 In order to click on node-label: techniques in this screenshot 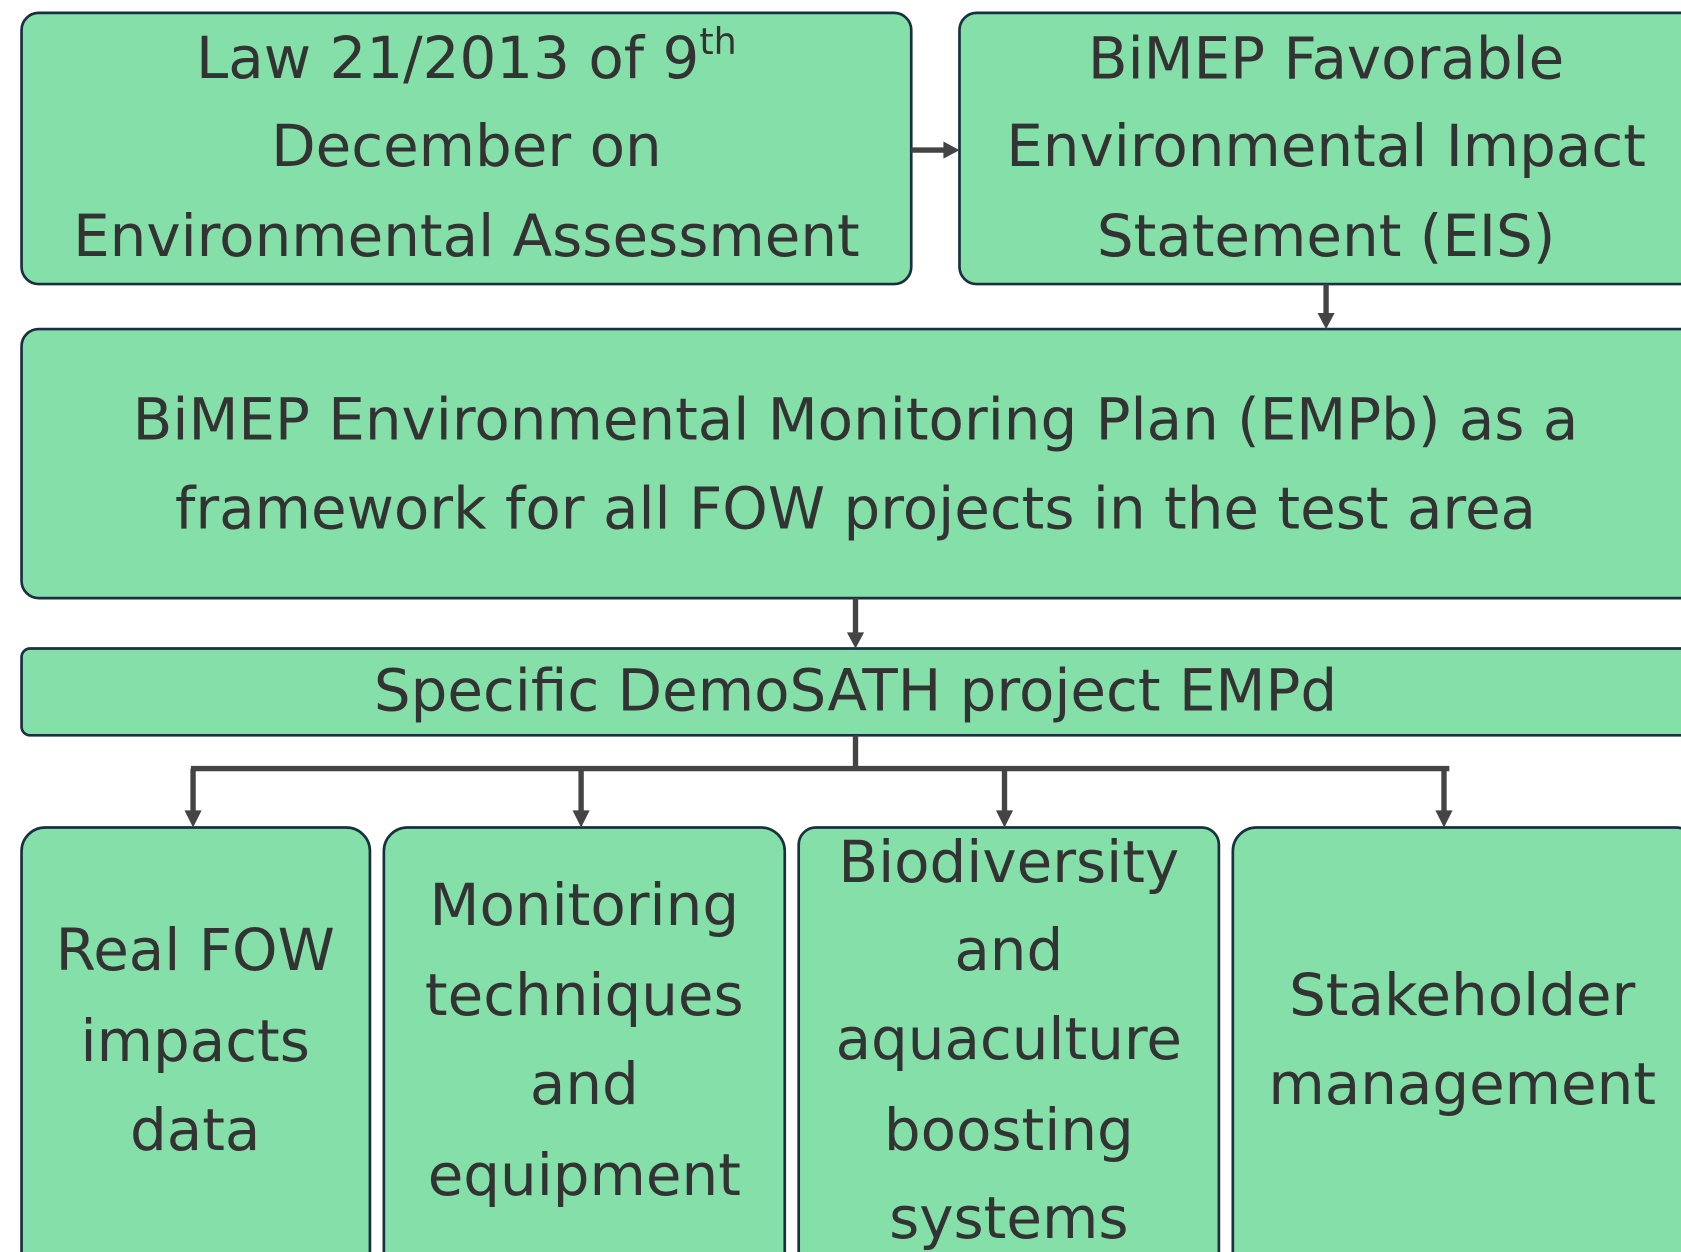, I will do `click(584, 995)`.